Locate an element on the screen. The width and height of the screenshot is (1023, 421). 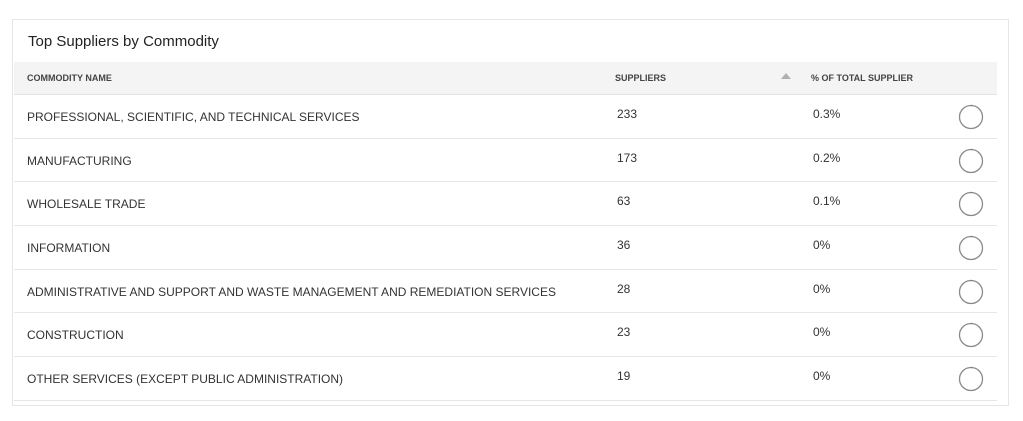
commodity-name-cell: MANUFACTURING is located at coordinates (79, 160).